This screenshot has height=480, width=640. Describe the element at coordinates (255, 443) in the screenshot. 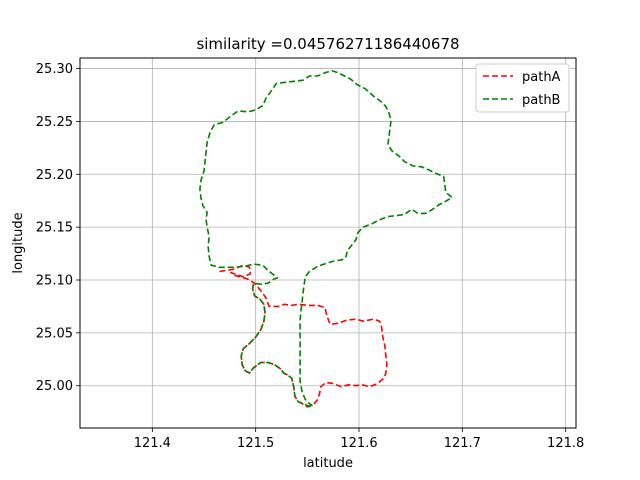

I see `x-tick-label: 121.5` at that location.